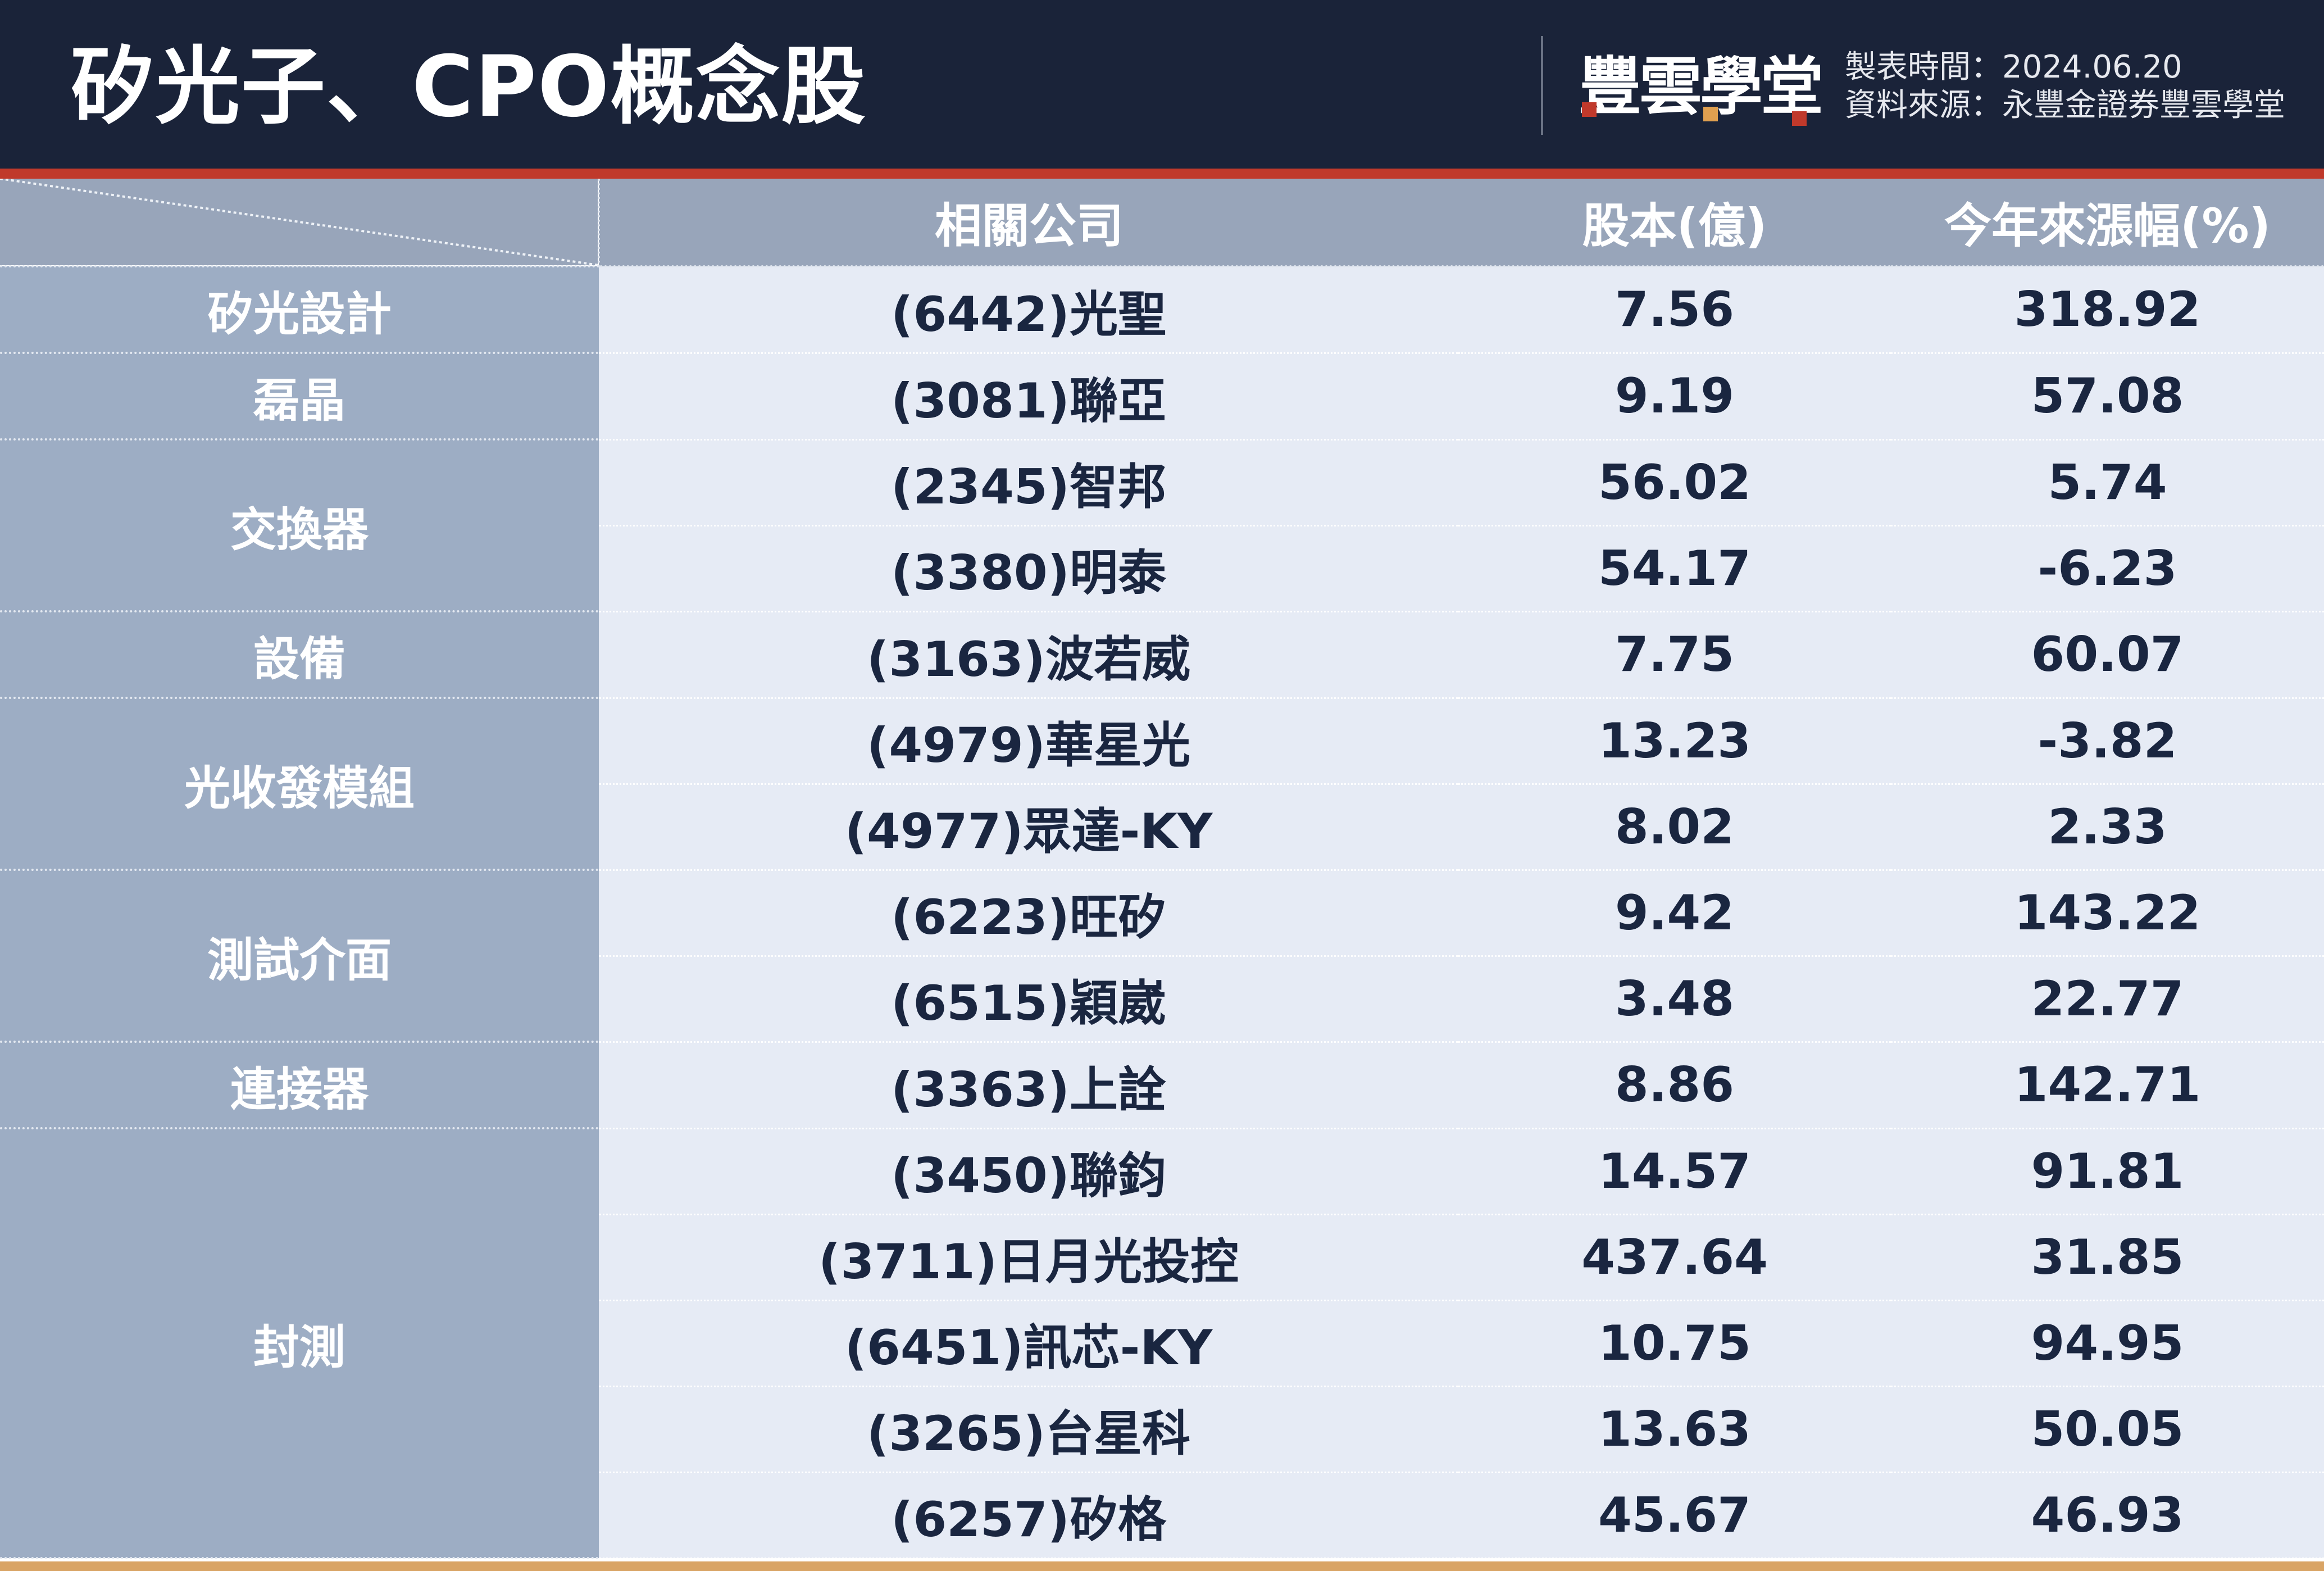  Describe the element at coordinates (1674, 1258) in the screenshot. I see `capital-cell: 437.64` at that location.